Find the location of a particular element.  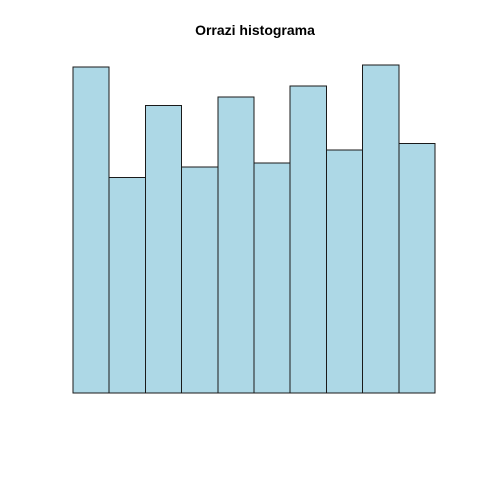

chart-title: Orrazi histograma is located at coordinates (255, 30).